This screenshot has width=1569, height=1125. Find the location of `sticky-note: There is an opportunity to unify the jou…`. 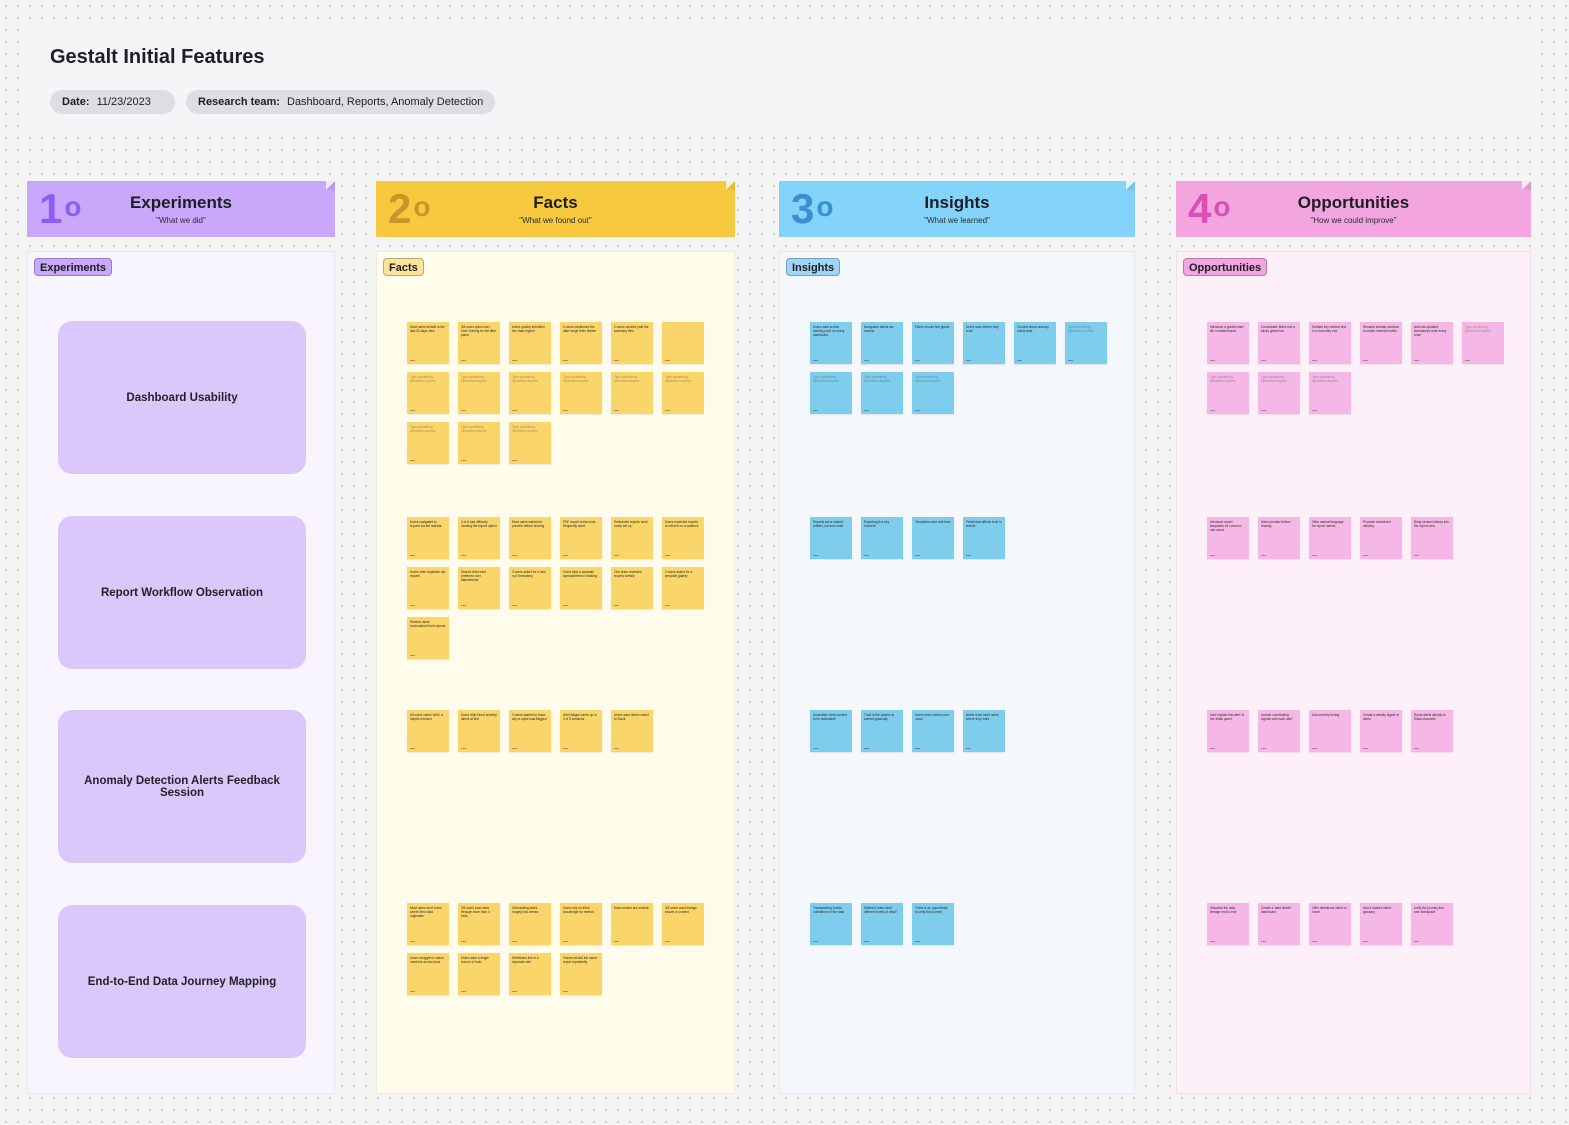

sticky-note: There is an opportunity to unify the jou… is located at coordinates (933, 924).